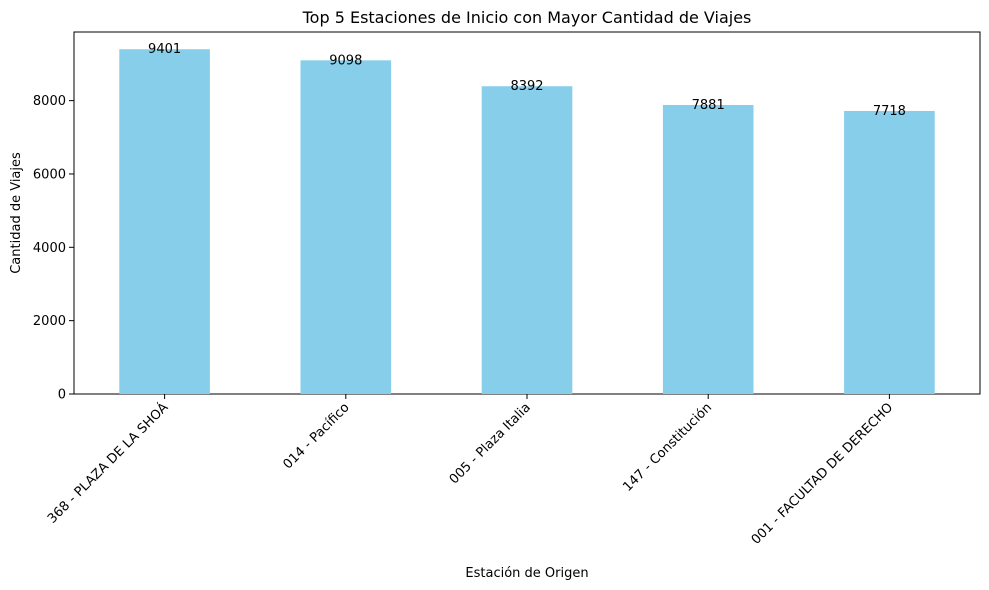  What do you see at coordinates (16, 213) in the screenshot?
I see `y-axis-title: Cantidad de Viajes` at bounding box center [16, 213].